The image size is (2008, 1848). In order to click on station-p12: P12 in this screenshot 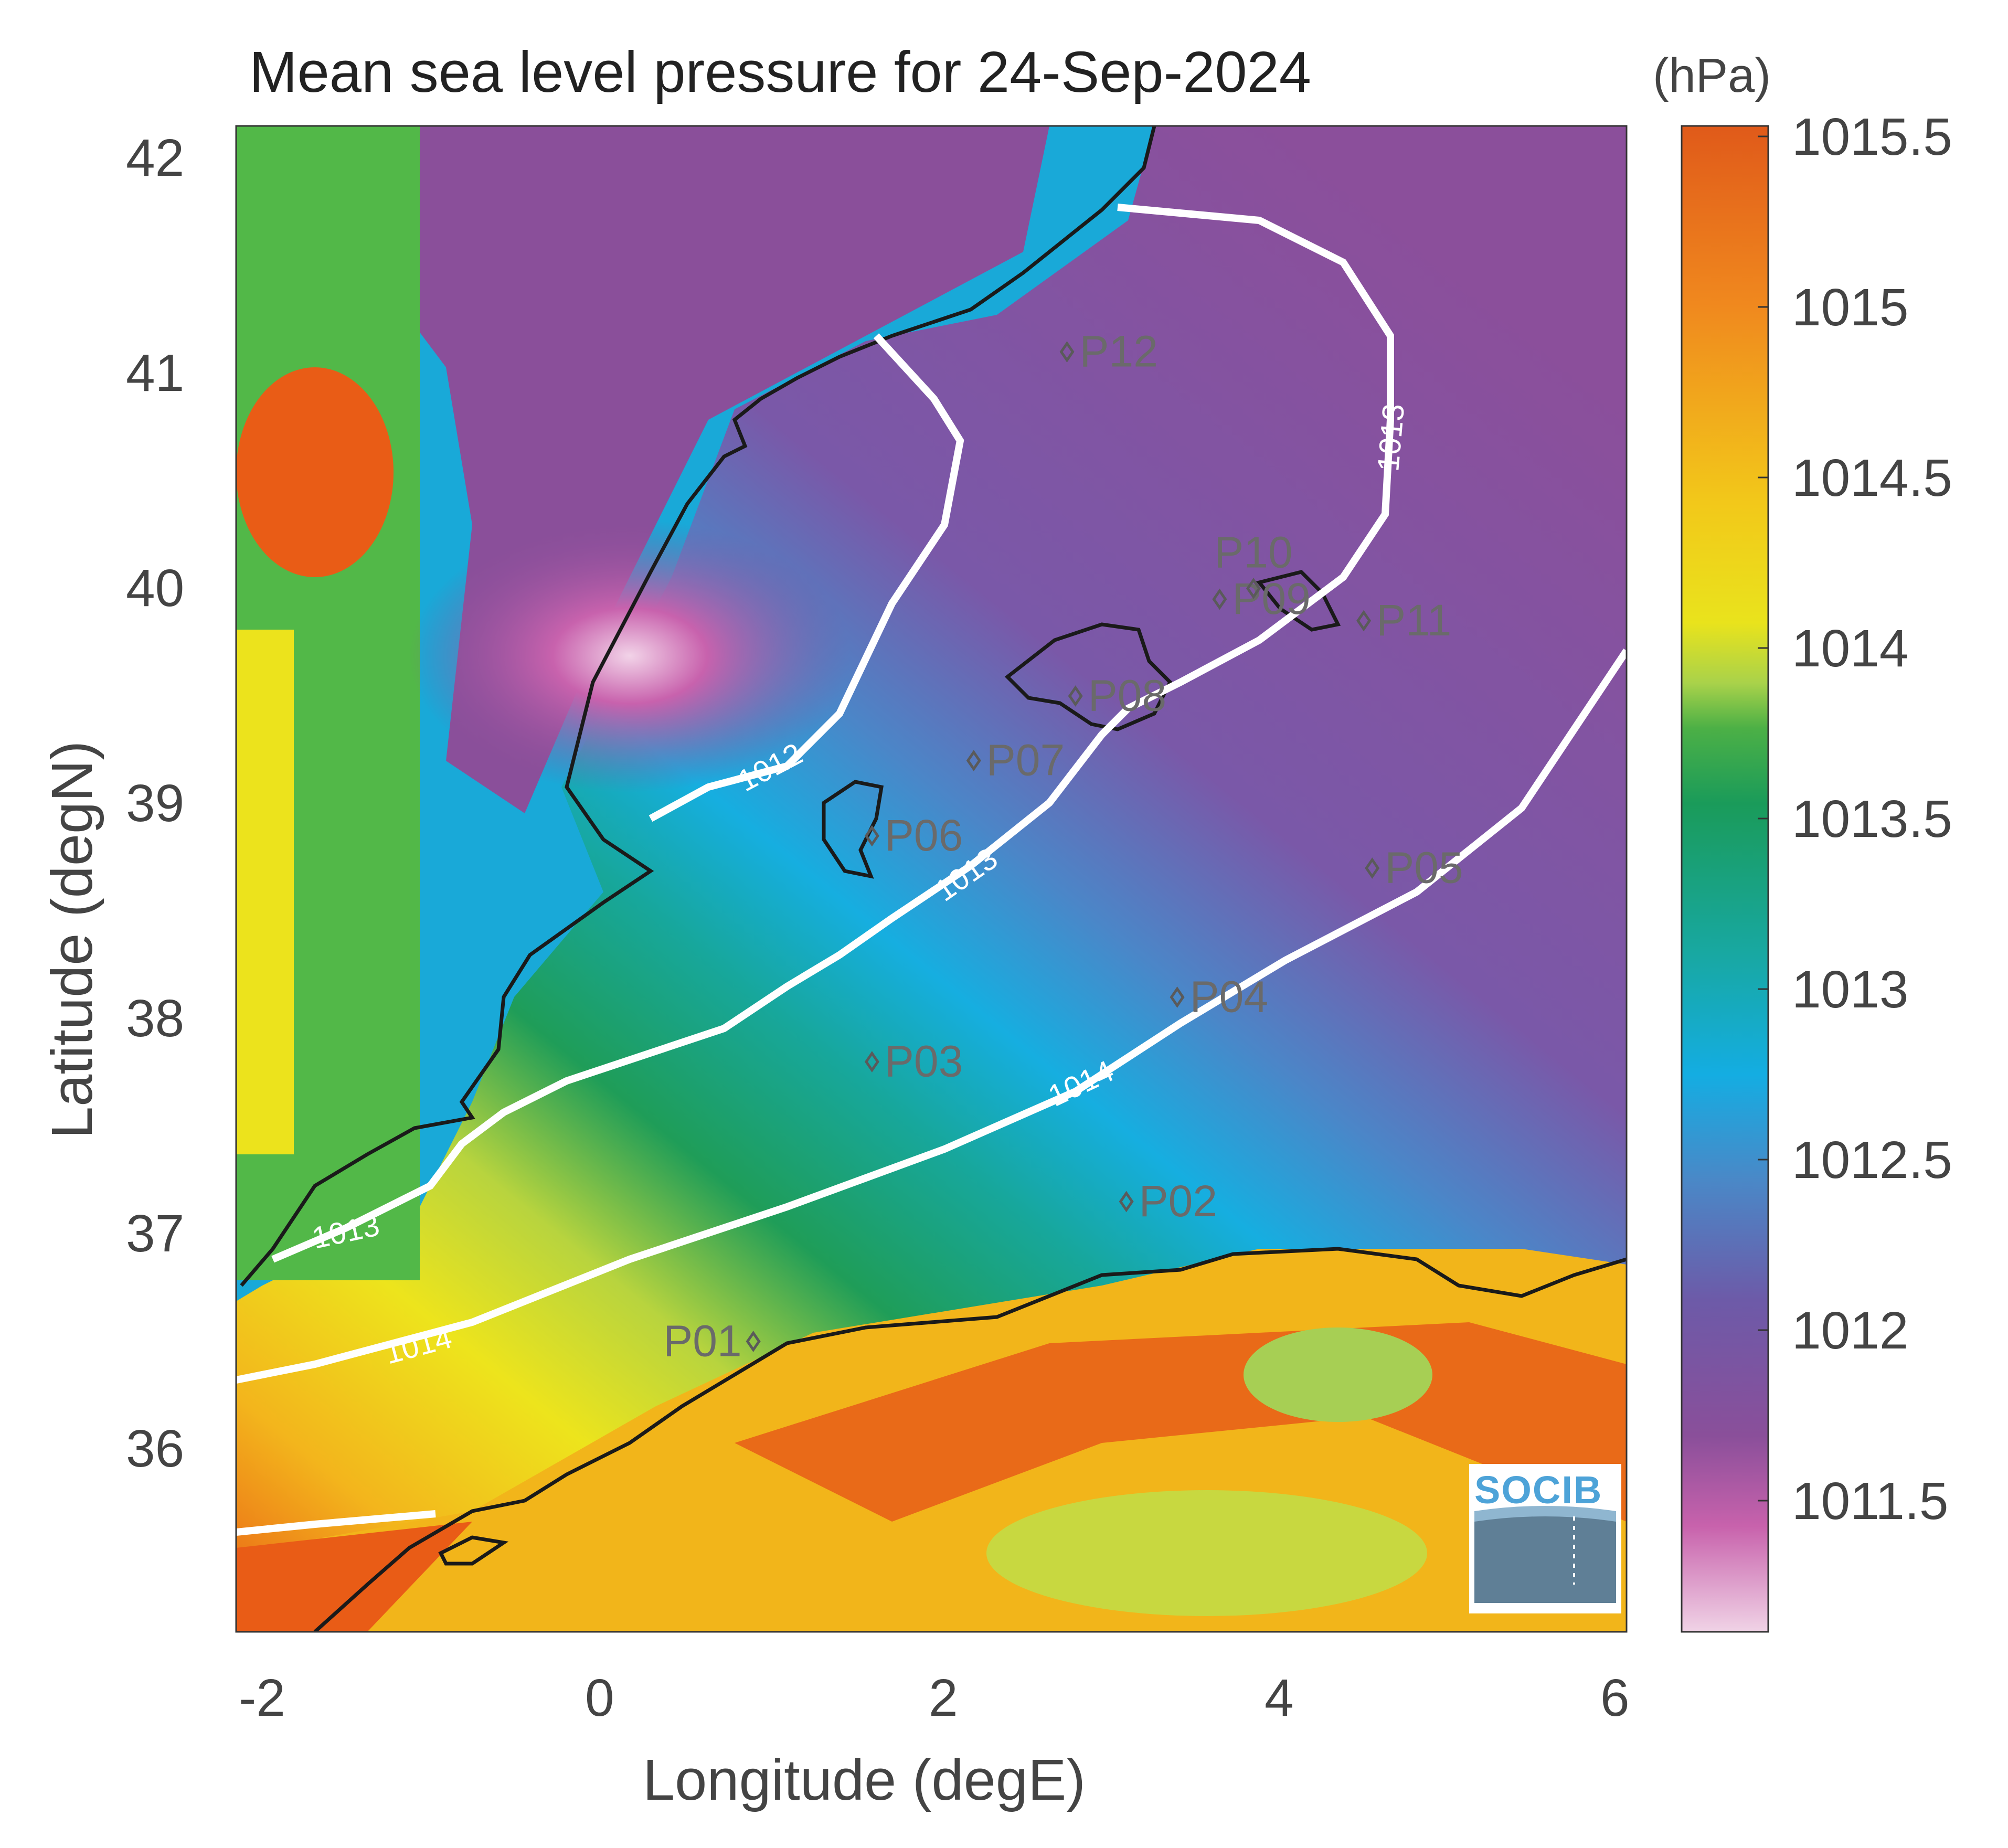, I will do `click(1108, 351)`.